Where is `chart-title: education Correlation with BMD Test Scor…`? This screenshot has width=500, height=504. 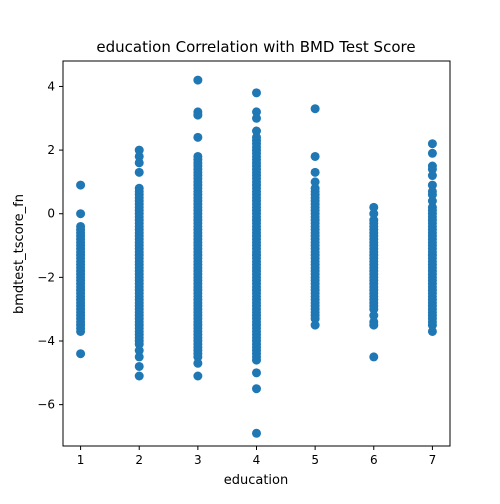 chart-title: education Correlation with BMD Test Scor… is located at coordinates (255, 47).